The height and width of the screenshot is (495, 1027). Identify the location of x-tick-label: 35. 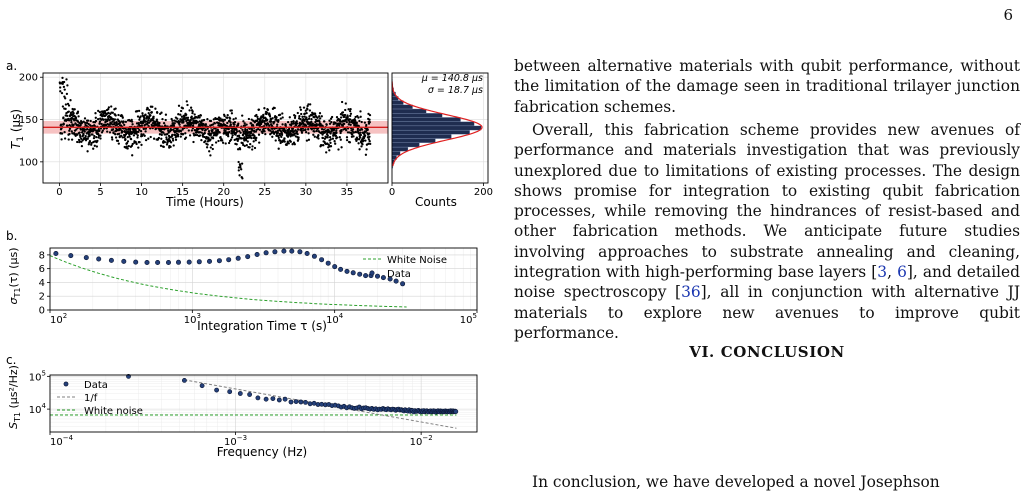
(347, 192).